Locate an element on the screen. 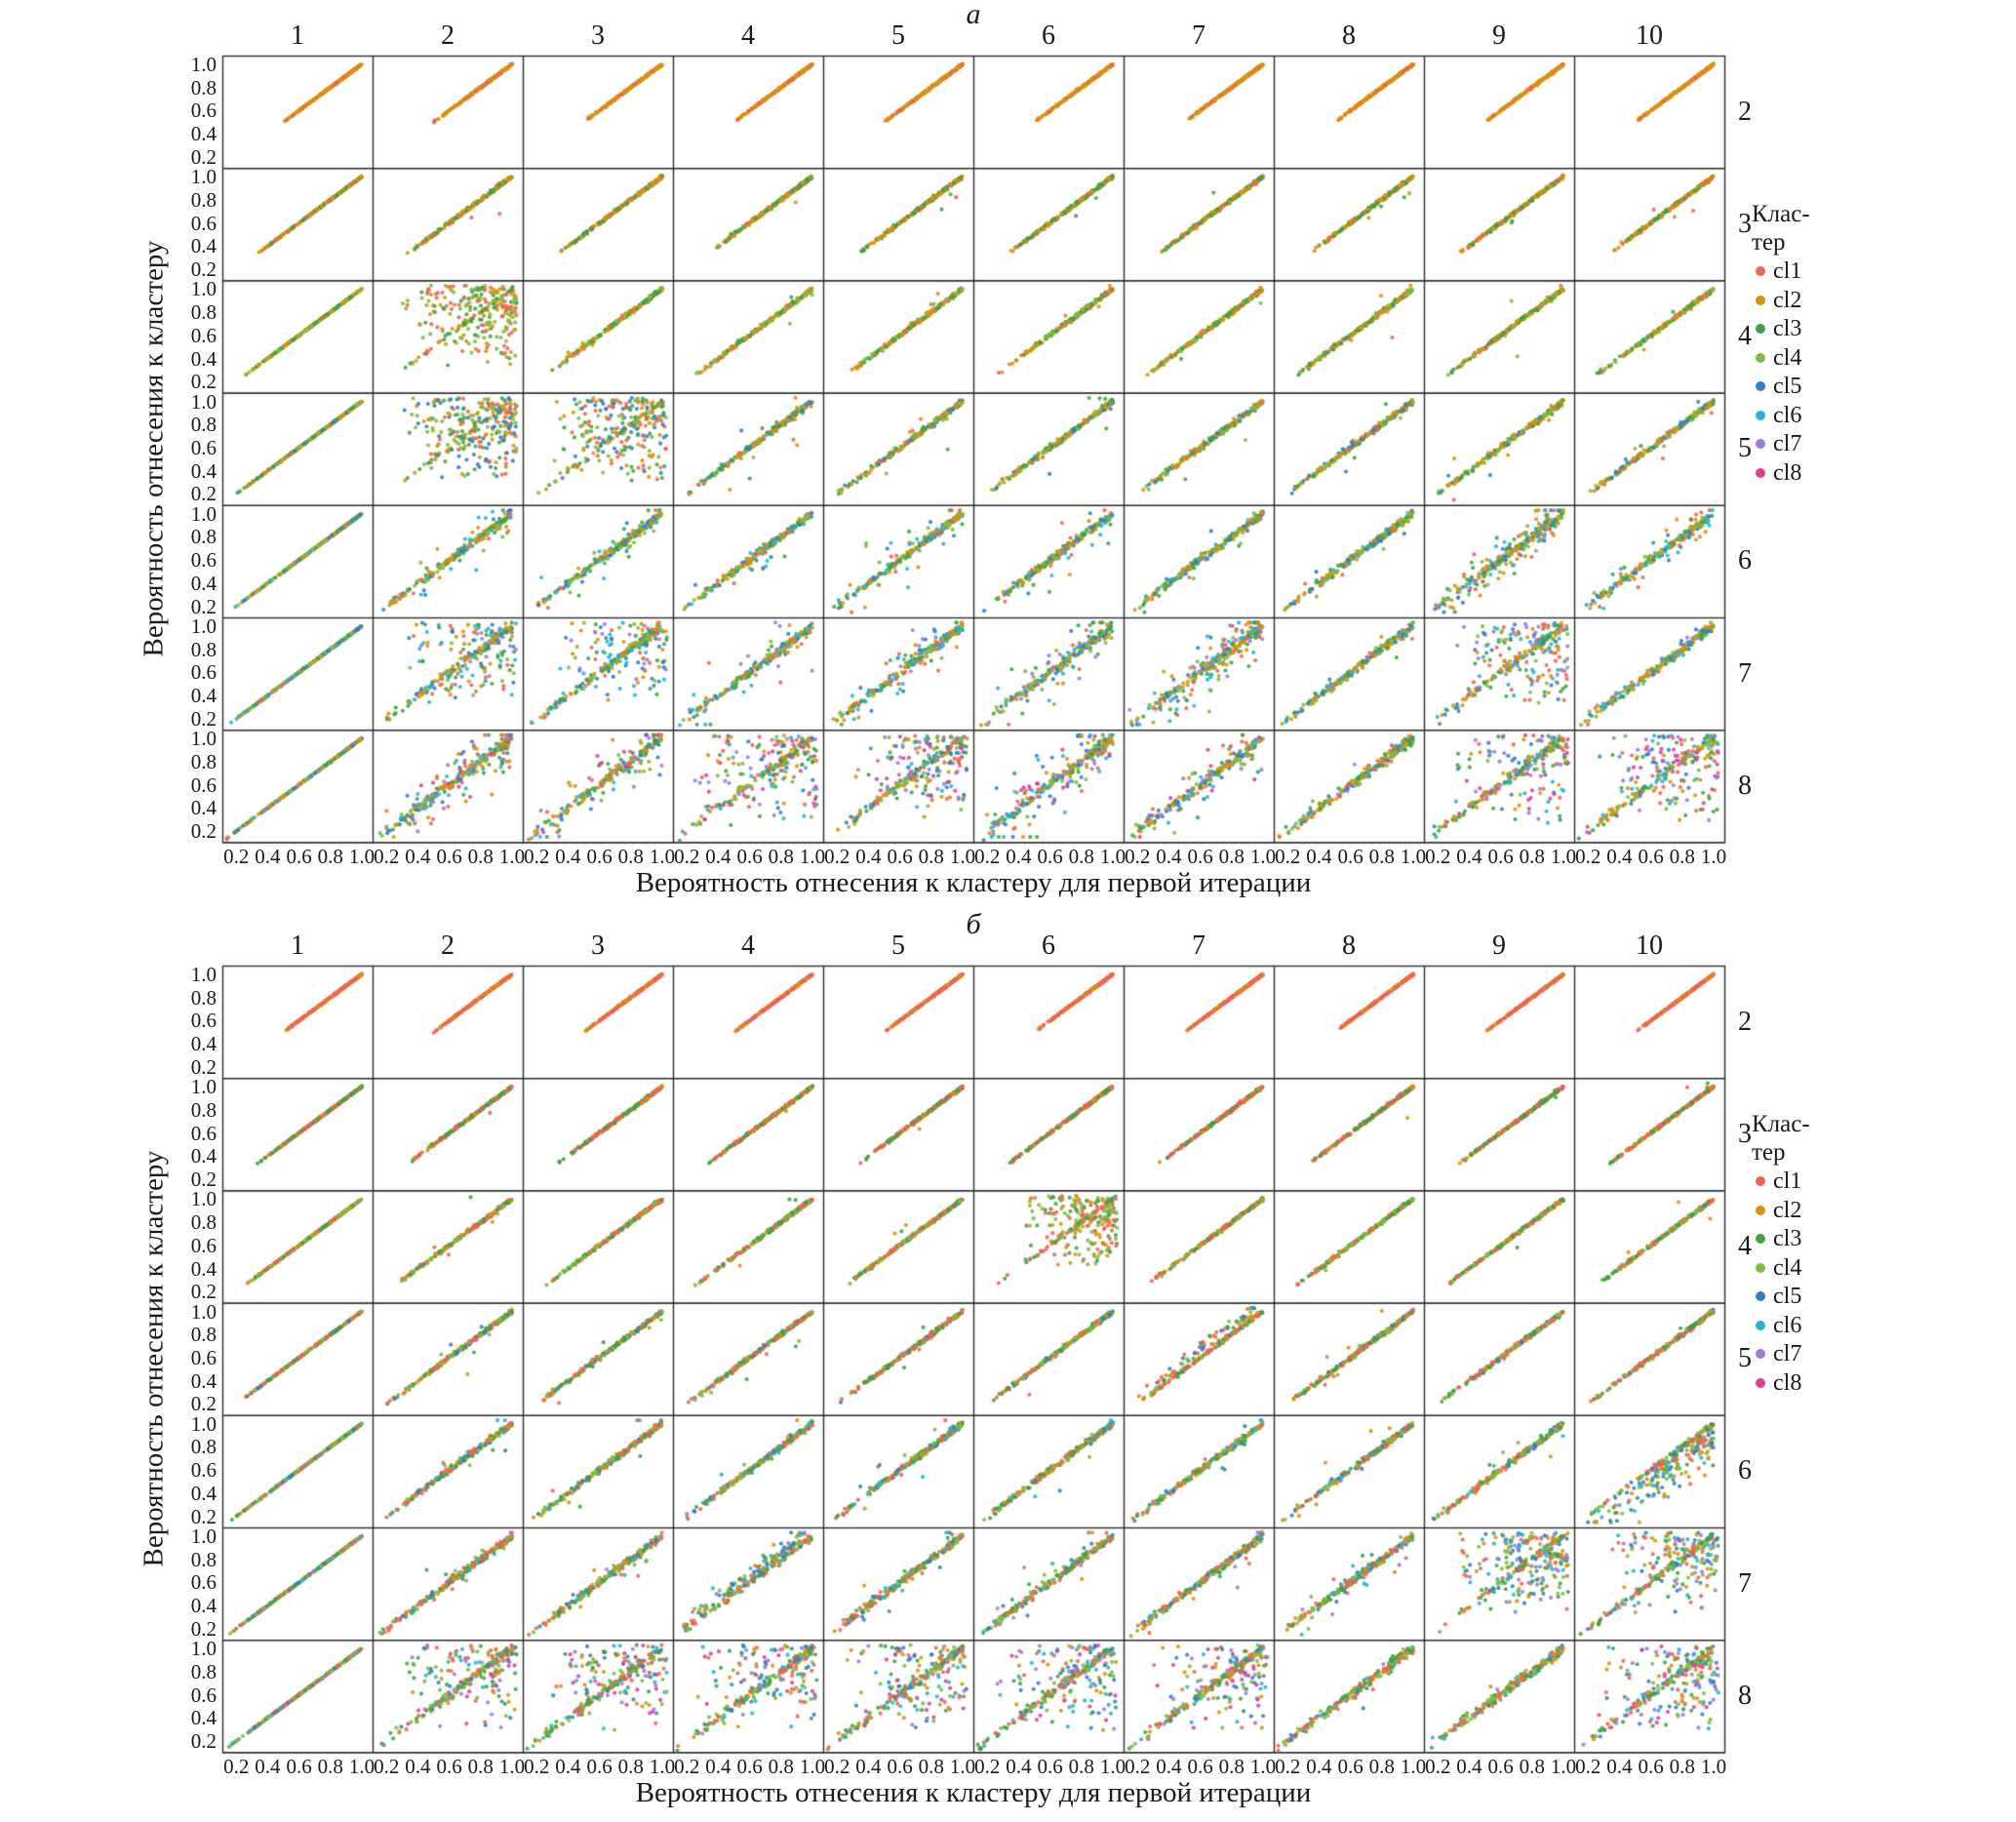  column-header: 6 is located at coordinates (1049, 946).